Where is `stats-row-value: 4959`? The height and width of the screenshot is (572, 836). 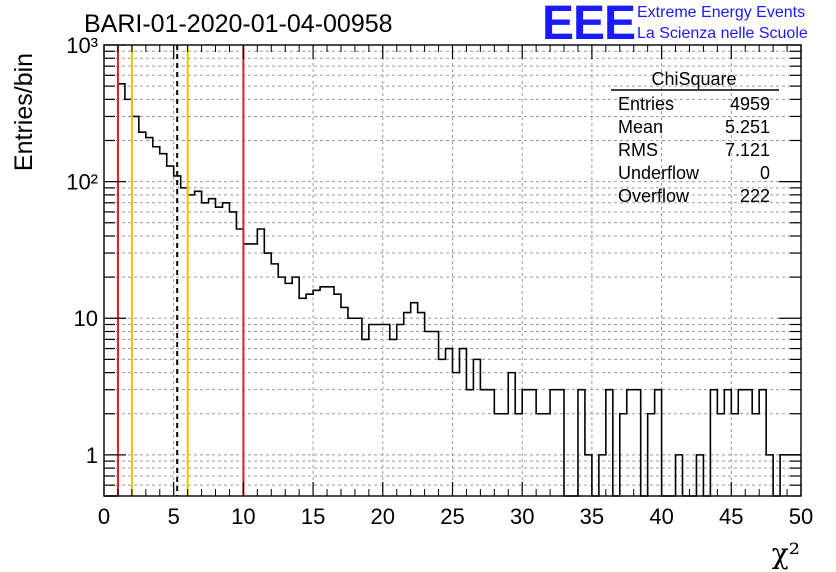
stats-row-value: 4959 is located at coordinates (750, 104).